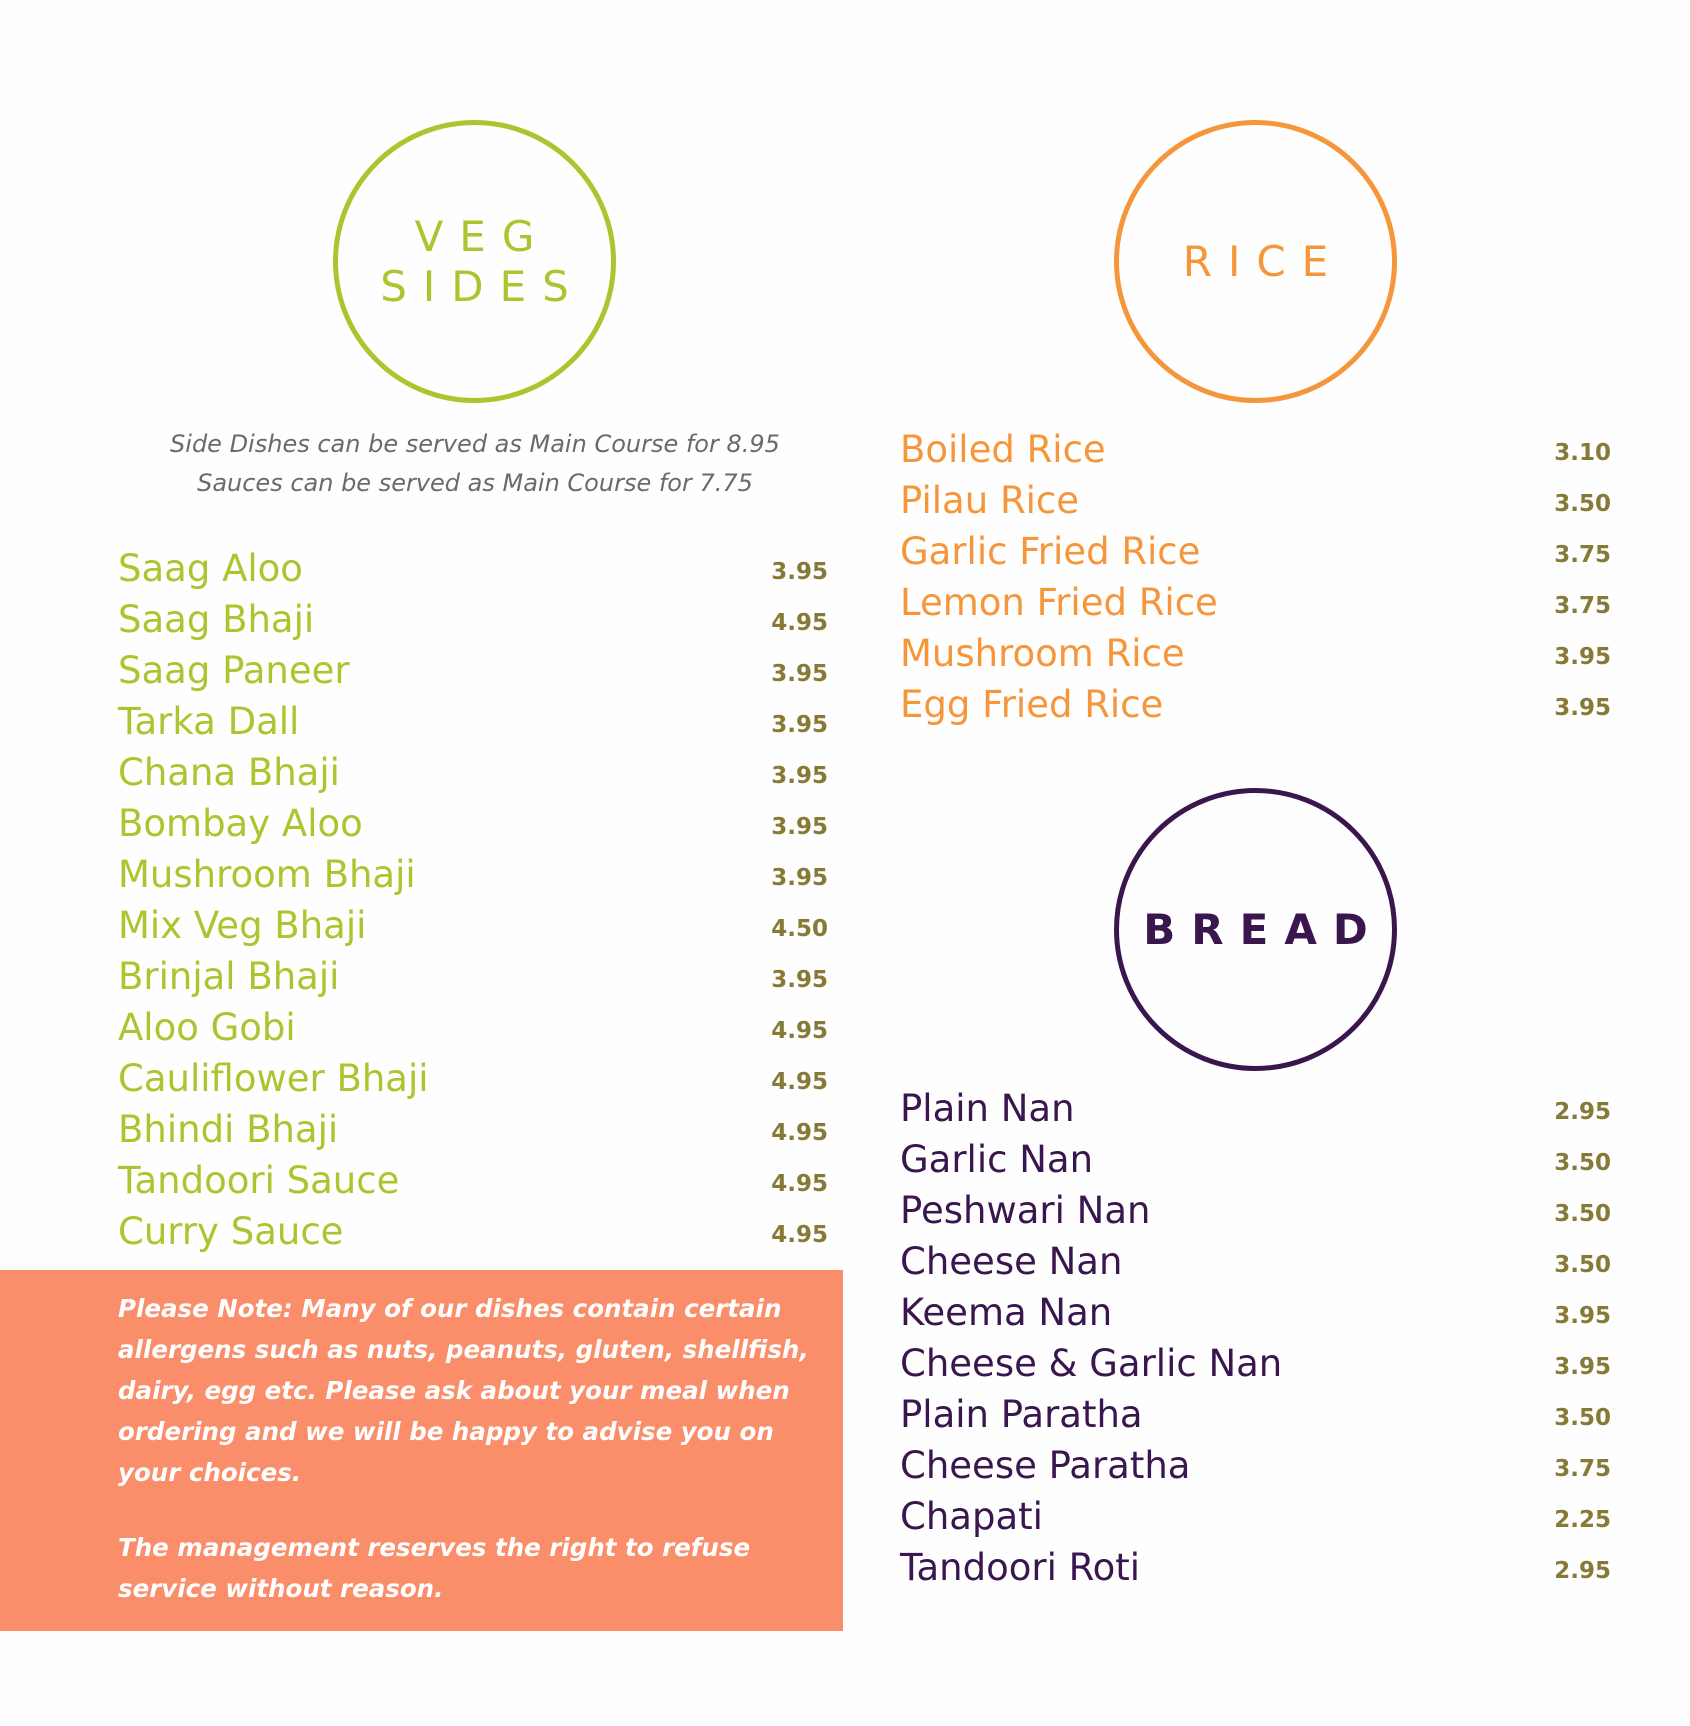  What do you see at coordinates (473, 670) in the screenshot?
I see `menu-item: Saag Paneer 3.95` at bounding box center [473, 670].